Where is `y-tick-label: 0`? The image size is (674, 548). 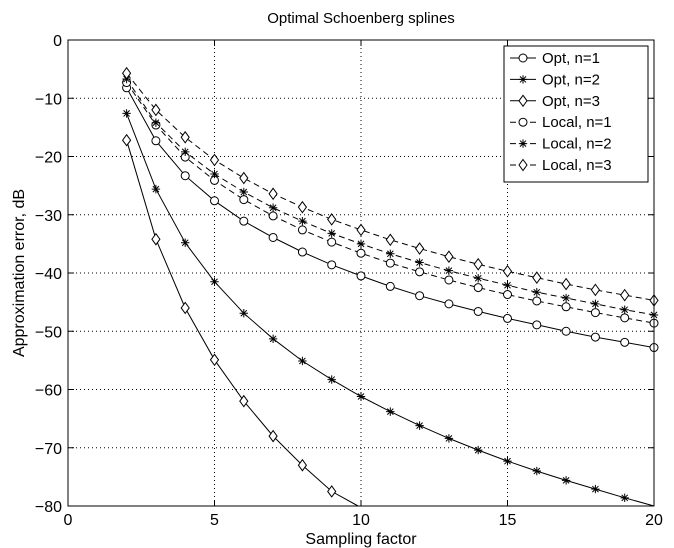
y-tick-label: 0 is located at coordinates (57, 41).